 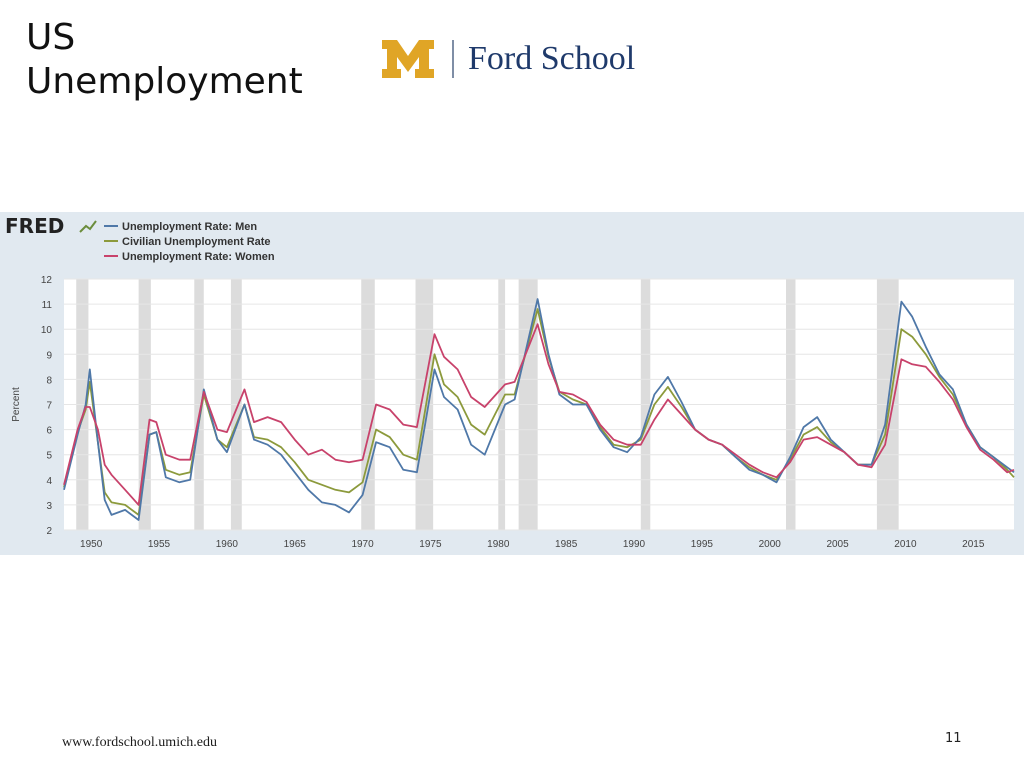 What do you see at coordinates (49, 456) in the screenshot?
I see `y-tick-label-5: 5` at bounding box center [49, 456].